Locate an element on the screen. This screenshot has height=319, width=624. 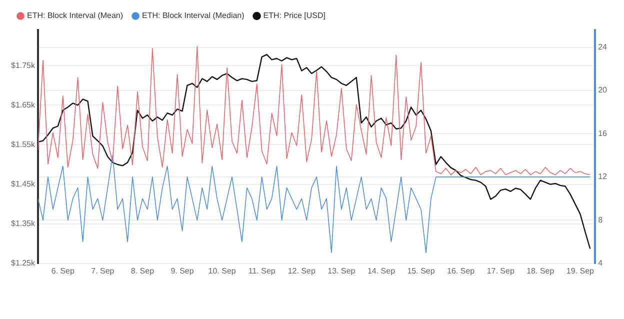
y2-tick-label: 24 is located at coordinates (603, 47).